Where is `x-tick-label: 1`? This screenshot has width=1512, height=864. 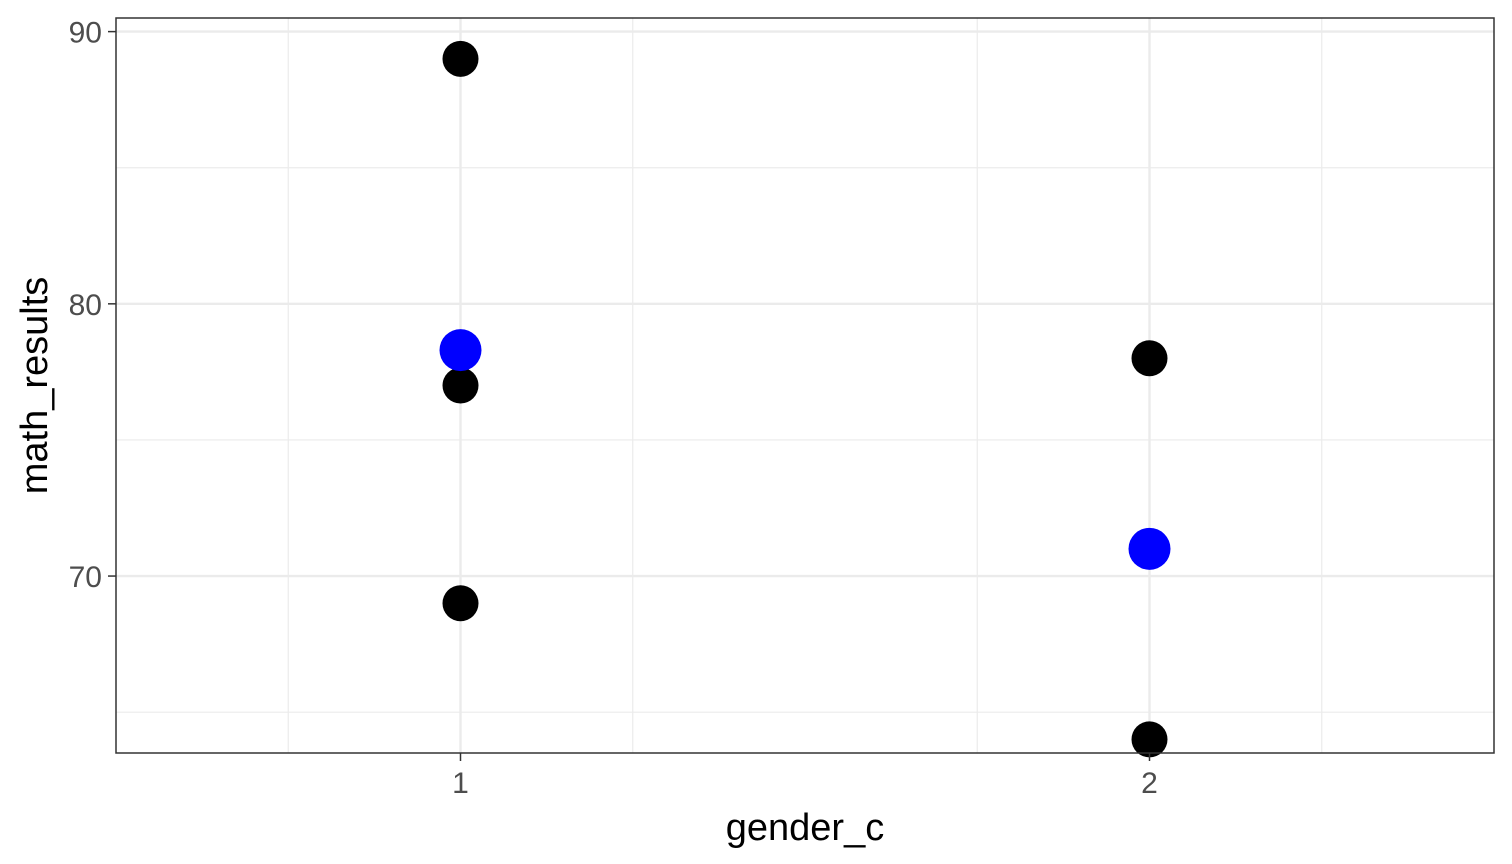 x-tick-label: 1 is located at coordinates (460, 783).